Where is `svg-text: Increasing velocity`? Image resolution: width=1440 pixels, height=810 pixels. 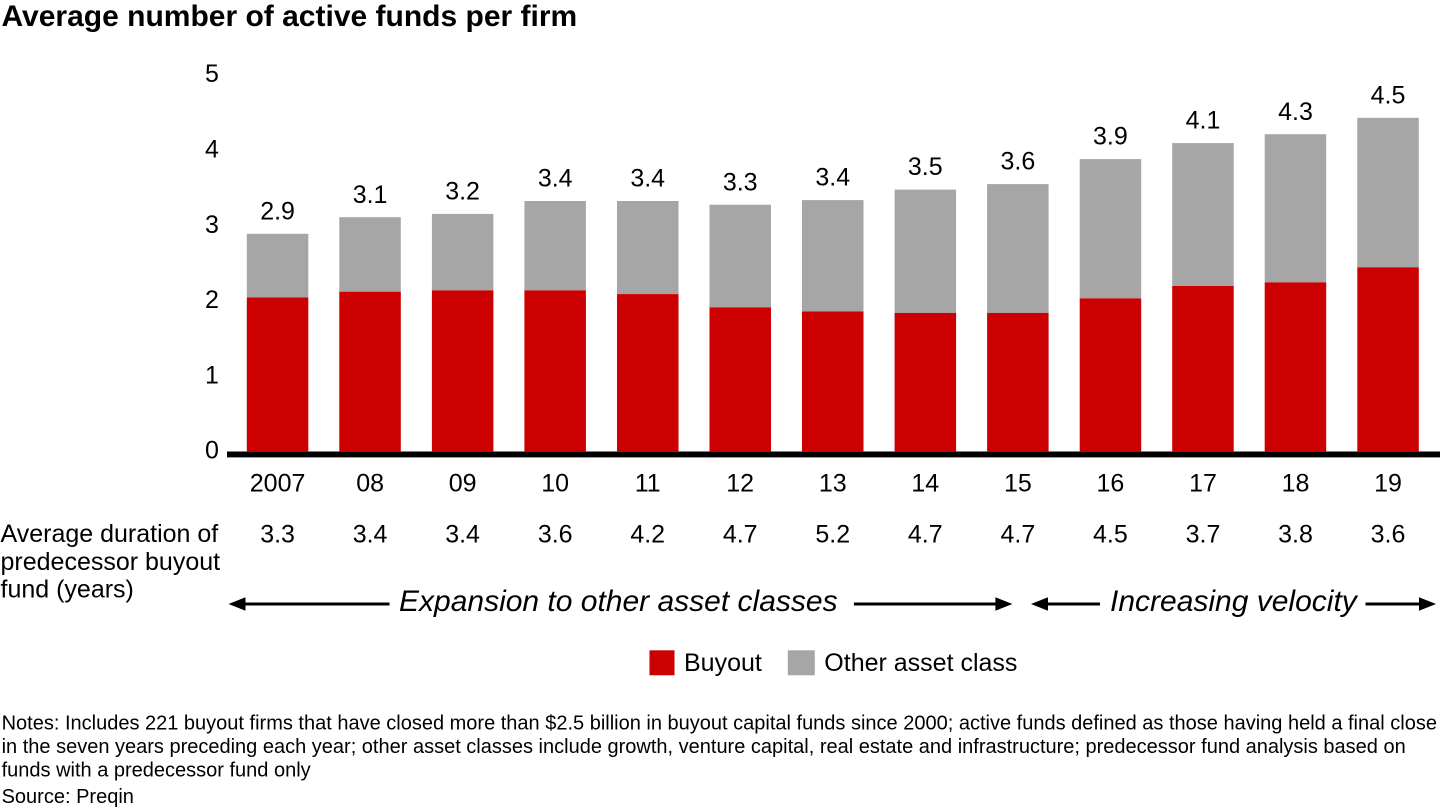
svg-text: Increasing velocity is located at coordinates (1234, 601).